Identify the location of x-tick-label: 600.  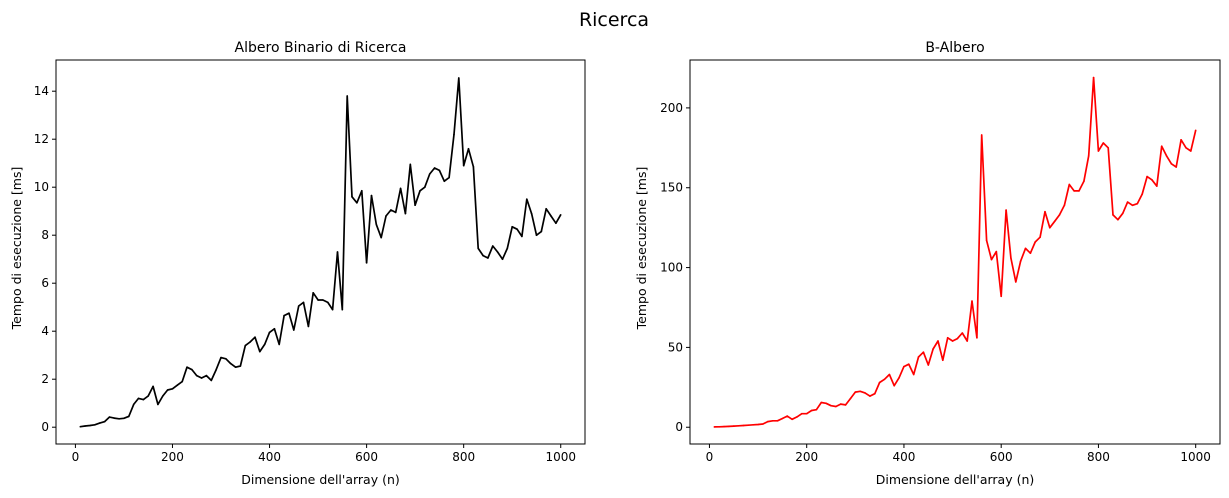
(1001, 457).